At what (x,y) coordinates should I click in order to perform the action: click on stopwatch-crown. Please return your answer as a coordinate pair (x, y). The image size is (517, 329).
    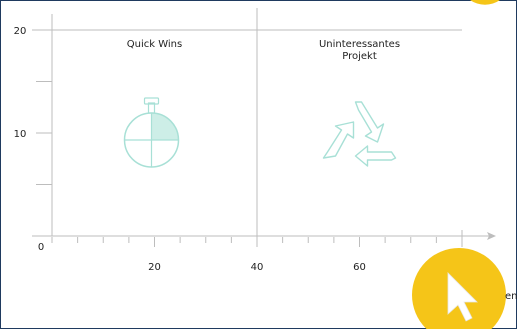
    Looking at the image, I should click on (151, 101).